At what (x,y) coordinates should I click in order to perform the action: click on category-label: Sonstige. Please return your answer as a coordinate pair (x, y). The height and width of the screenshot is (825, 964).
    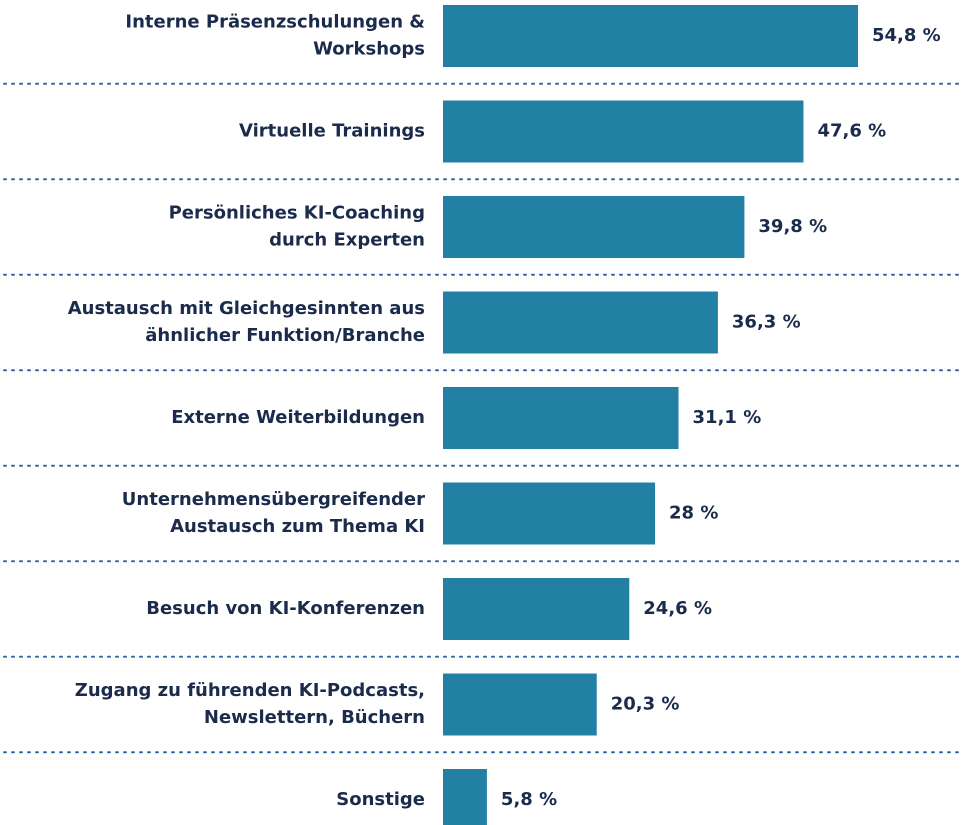
    Looking at the image, I should click on (380, 799).